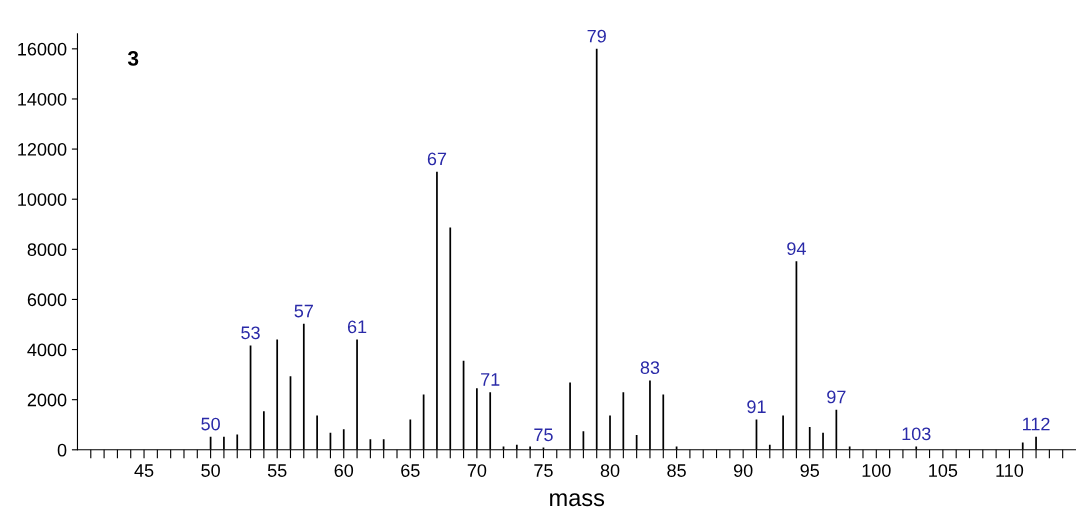 This screenshot has height=520, width=1076. What do you see at coordinates (650, 368) in the screenshot?
I see `annotation: 83` at bounding box center [650, 368].